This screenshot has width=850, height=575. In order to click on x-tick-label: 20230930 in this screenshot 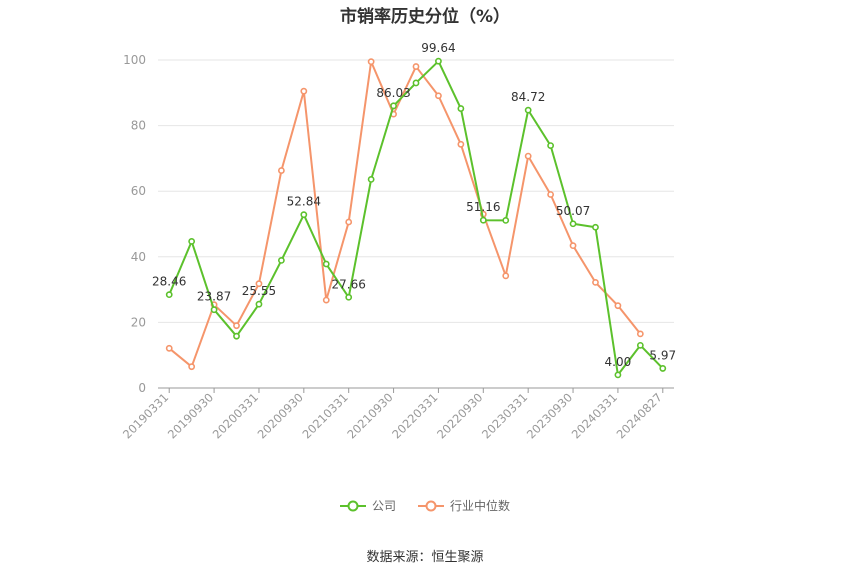, I will do `click(549, 415)`.